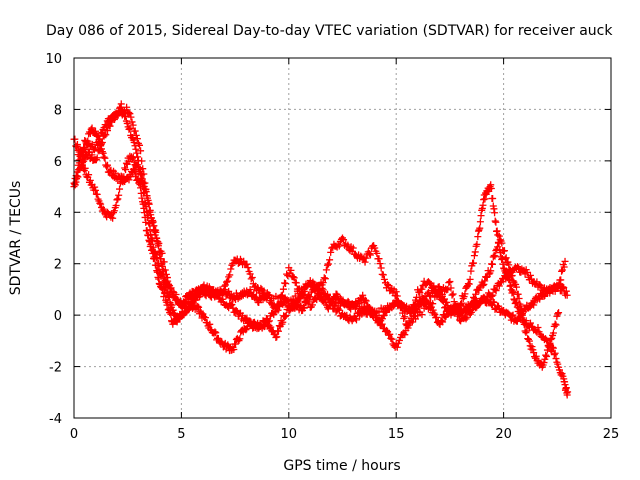  What do you see at coordinates (341, 466) in the screenshot?
I see `x-axis-label: GPS time / hours` at bounding box center [341, 466].